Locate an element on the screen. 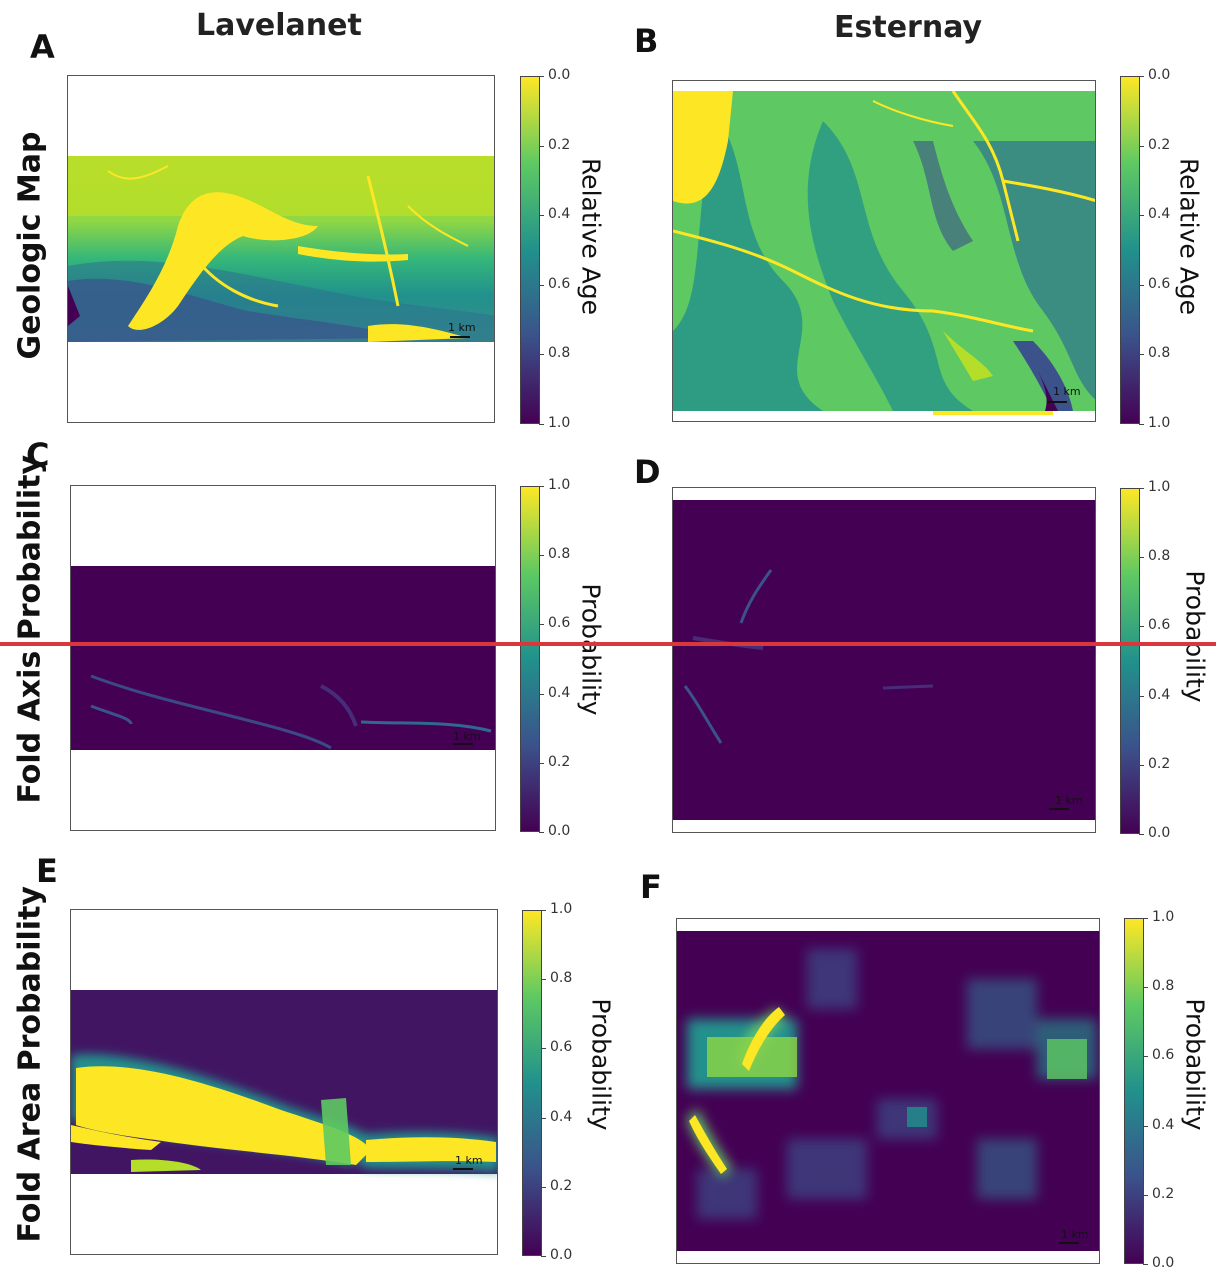 This screenshot has width=1216, height=1273. panel-c-fold-axis-probability is located at coordinates (283, 658).